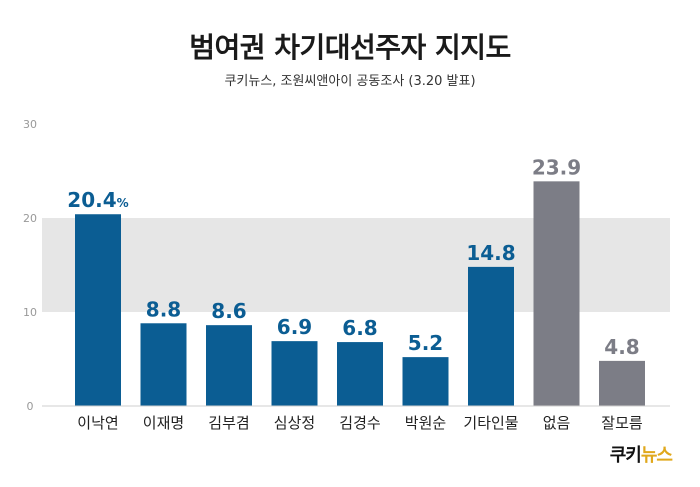 This screenshot has height=487, width=700. What do you see at coordinates (228, 311) in the screenshot?
I see `data-label: 8.6` at bounding box center [228, 311].